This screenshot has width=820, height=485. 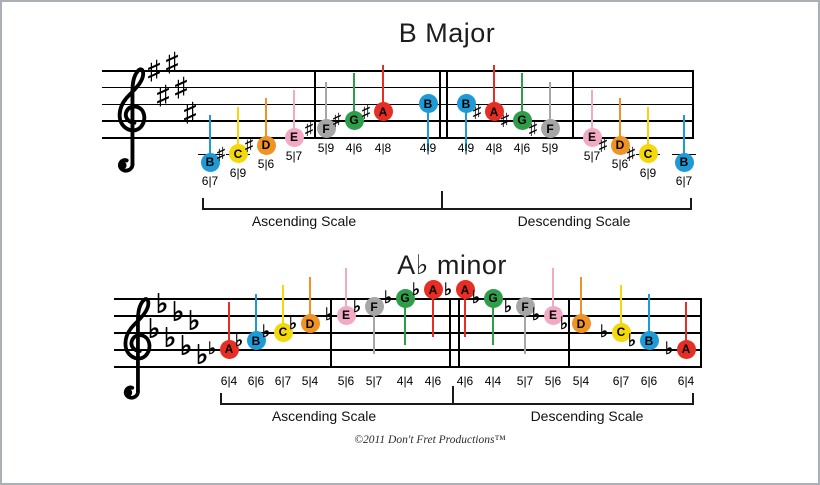 I want to click on fret-label: 4|9, so click(x=466, y=148).